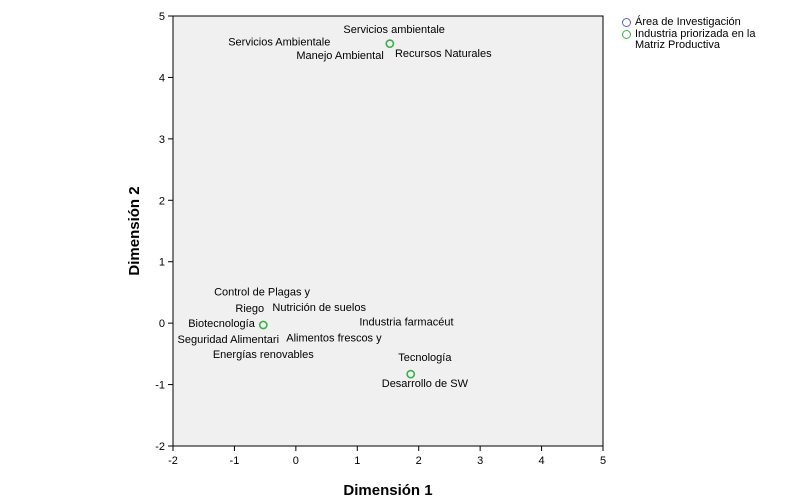  Describe the element at coordinates (357, 461) in the screenshot. I see `x-tick-label: 1` at that location.